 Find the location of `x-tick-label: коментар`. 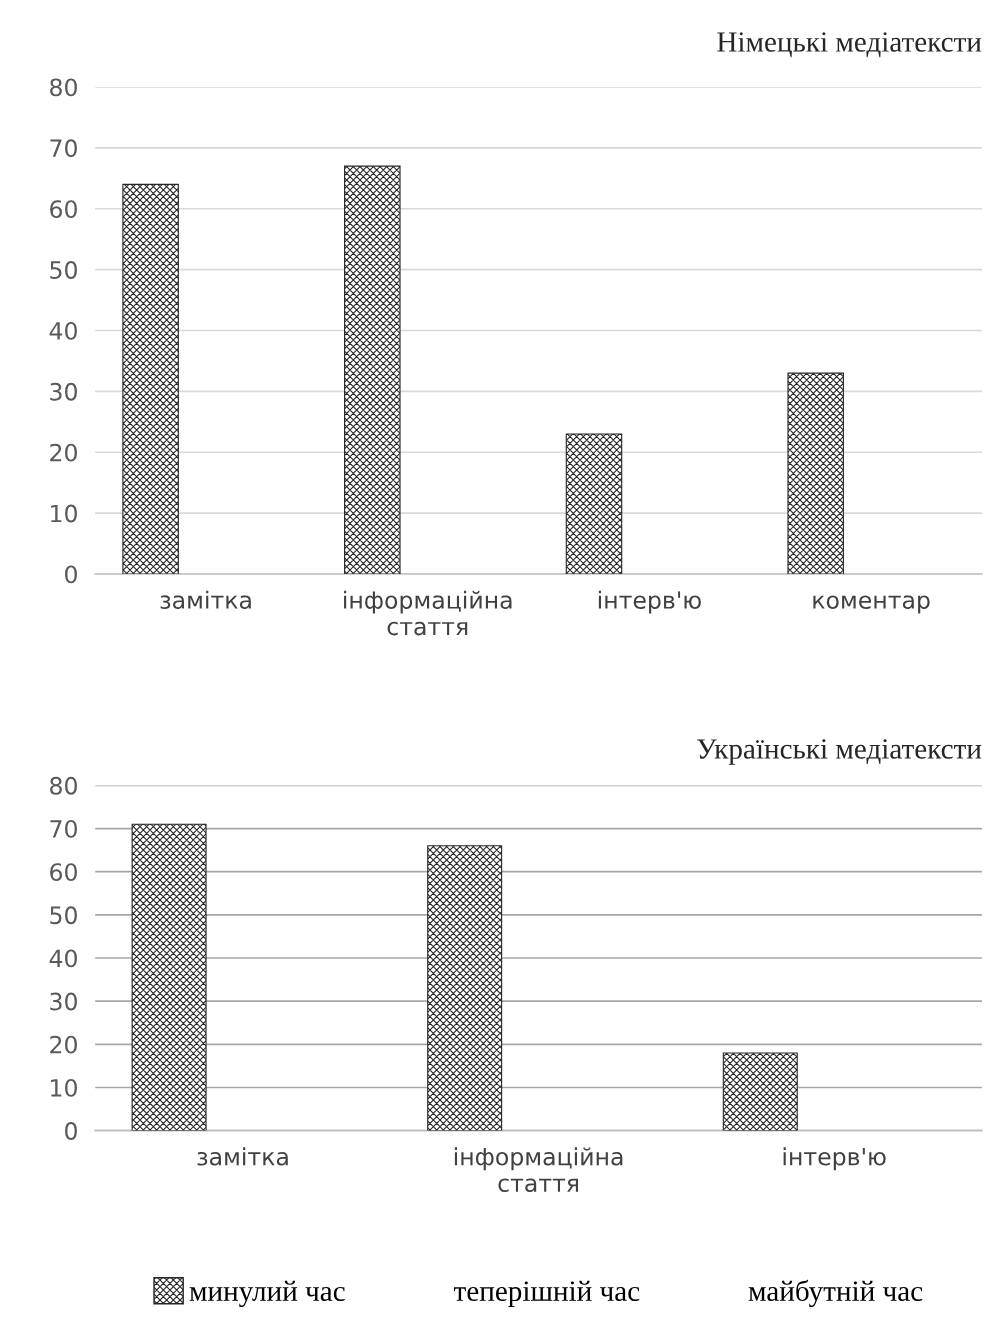

x-tick-label: коментар is located at coordinates (871, 604).